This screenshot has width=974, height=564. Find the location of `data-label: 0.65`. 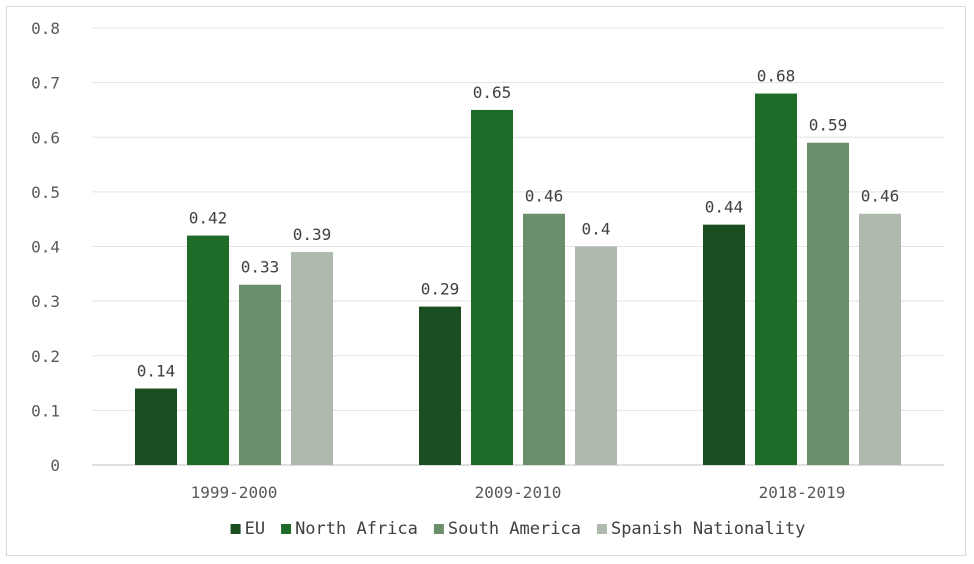

data-label: 0.65 is located at coordinates (492, 92).